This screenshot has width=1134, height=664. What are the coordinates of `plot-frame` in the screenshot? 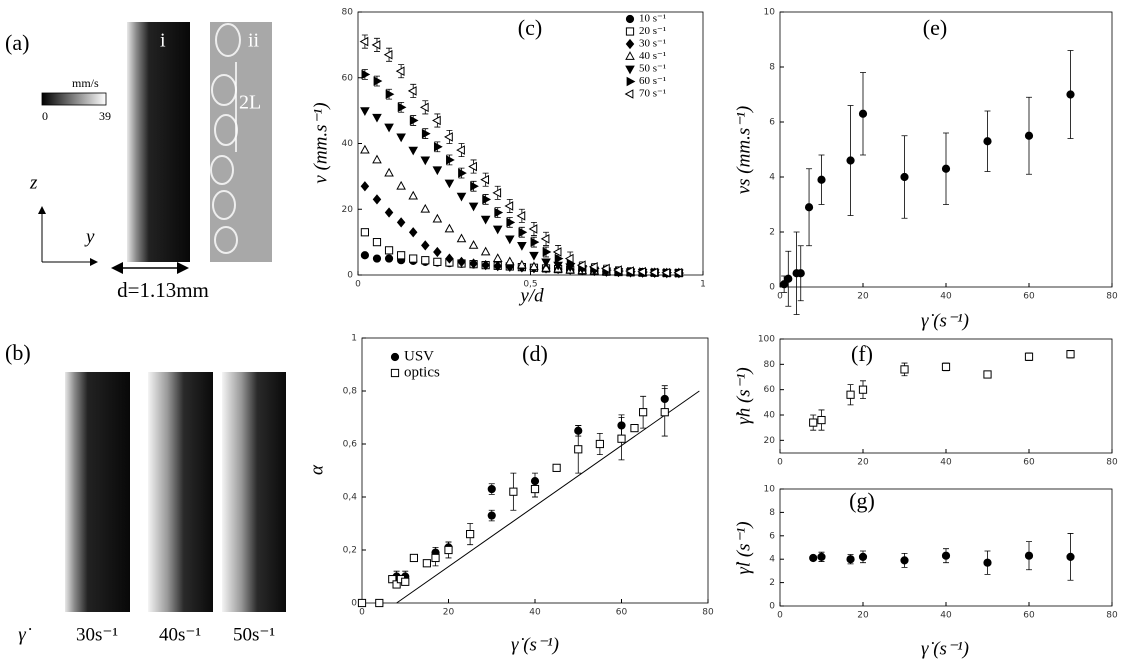 It's located at (946, 547).